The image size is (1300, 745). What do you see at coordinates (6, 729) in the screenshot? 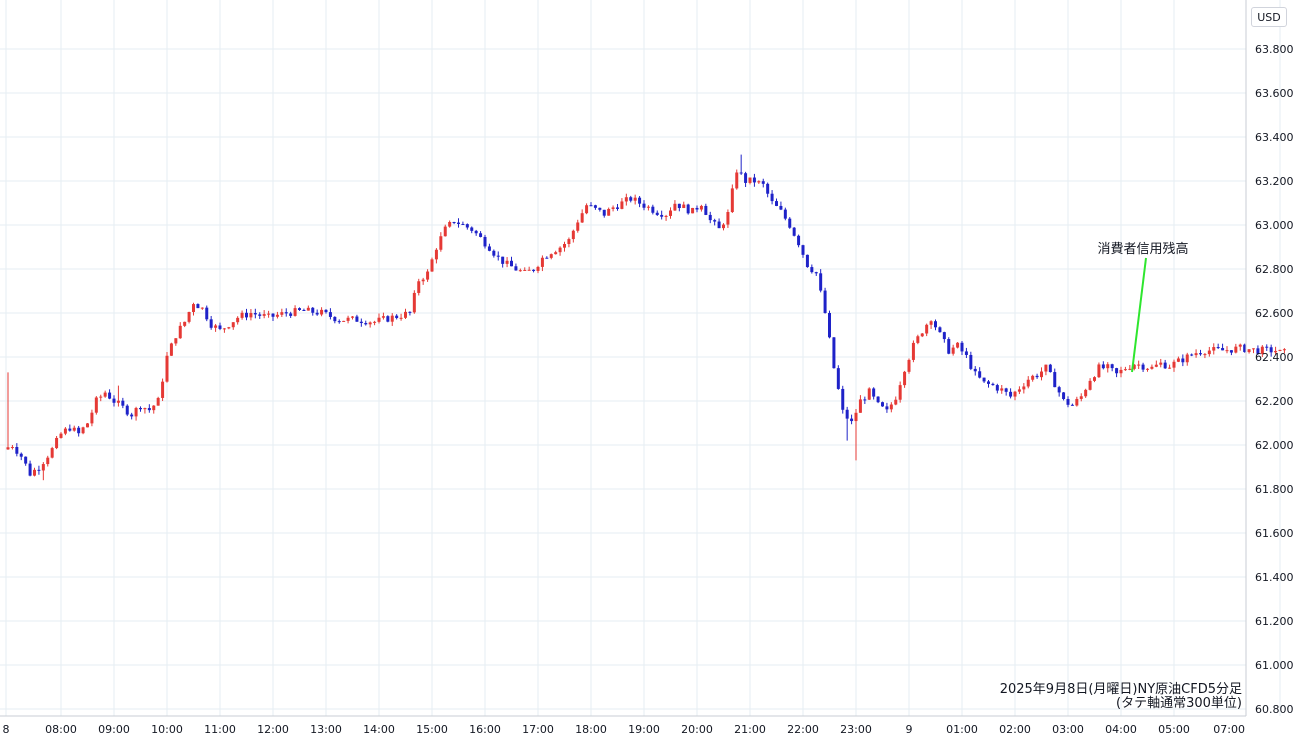
I see `x-tick-label: 8` at bounding box center [6, 729].